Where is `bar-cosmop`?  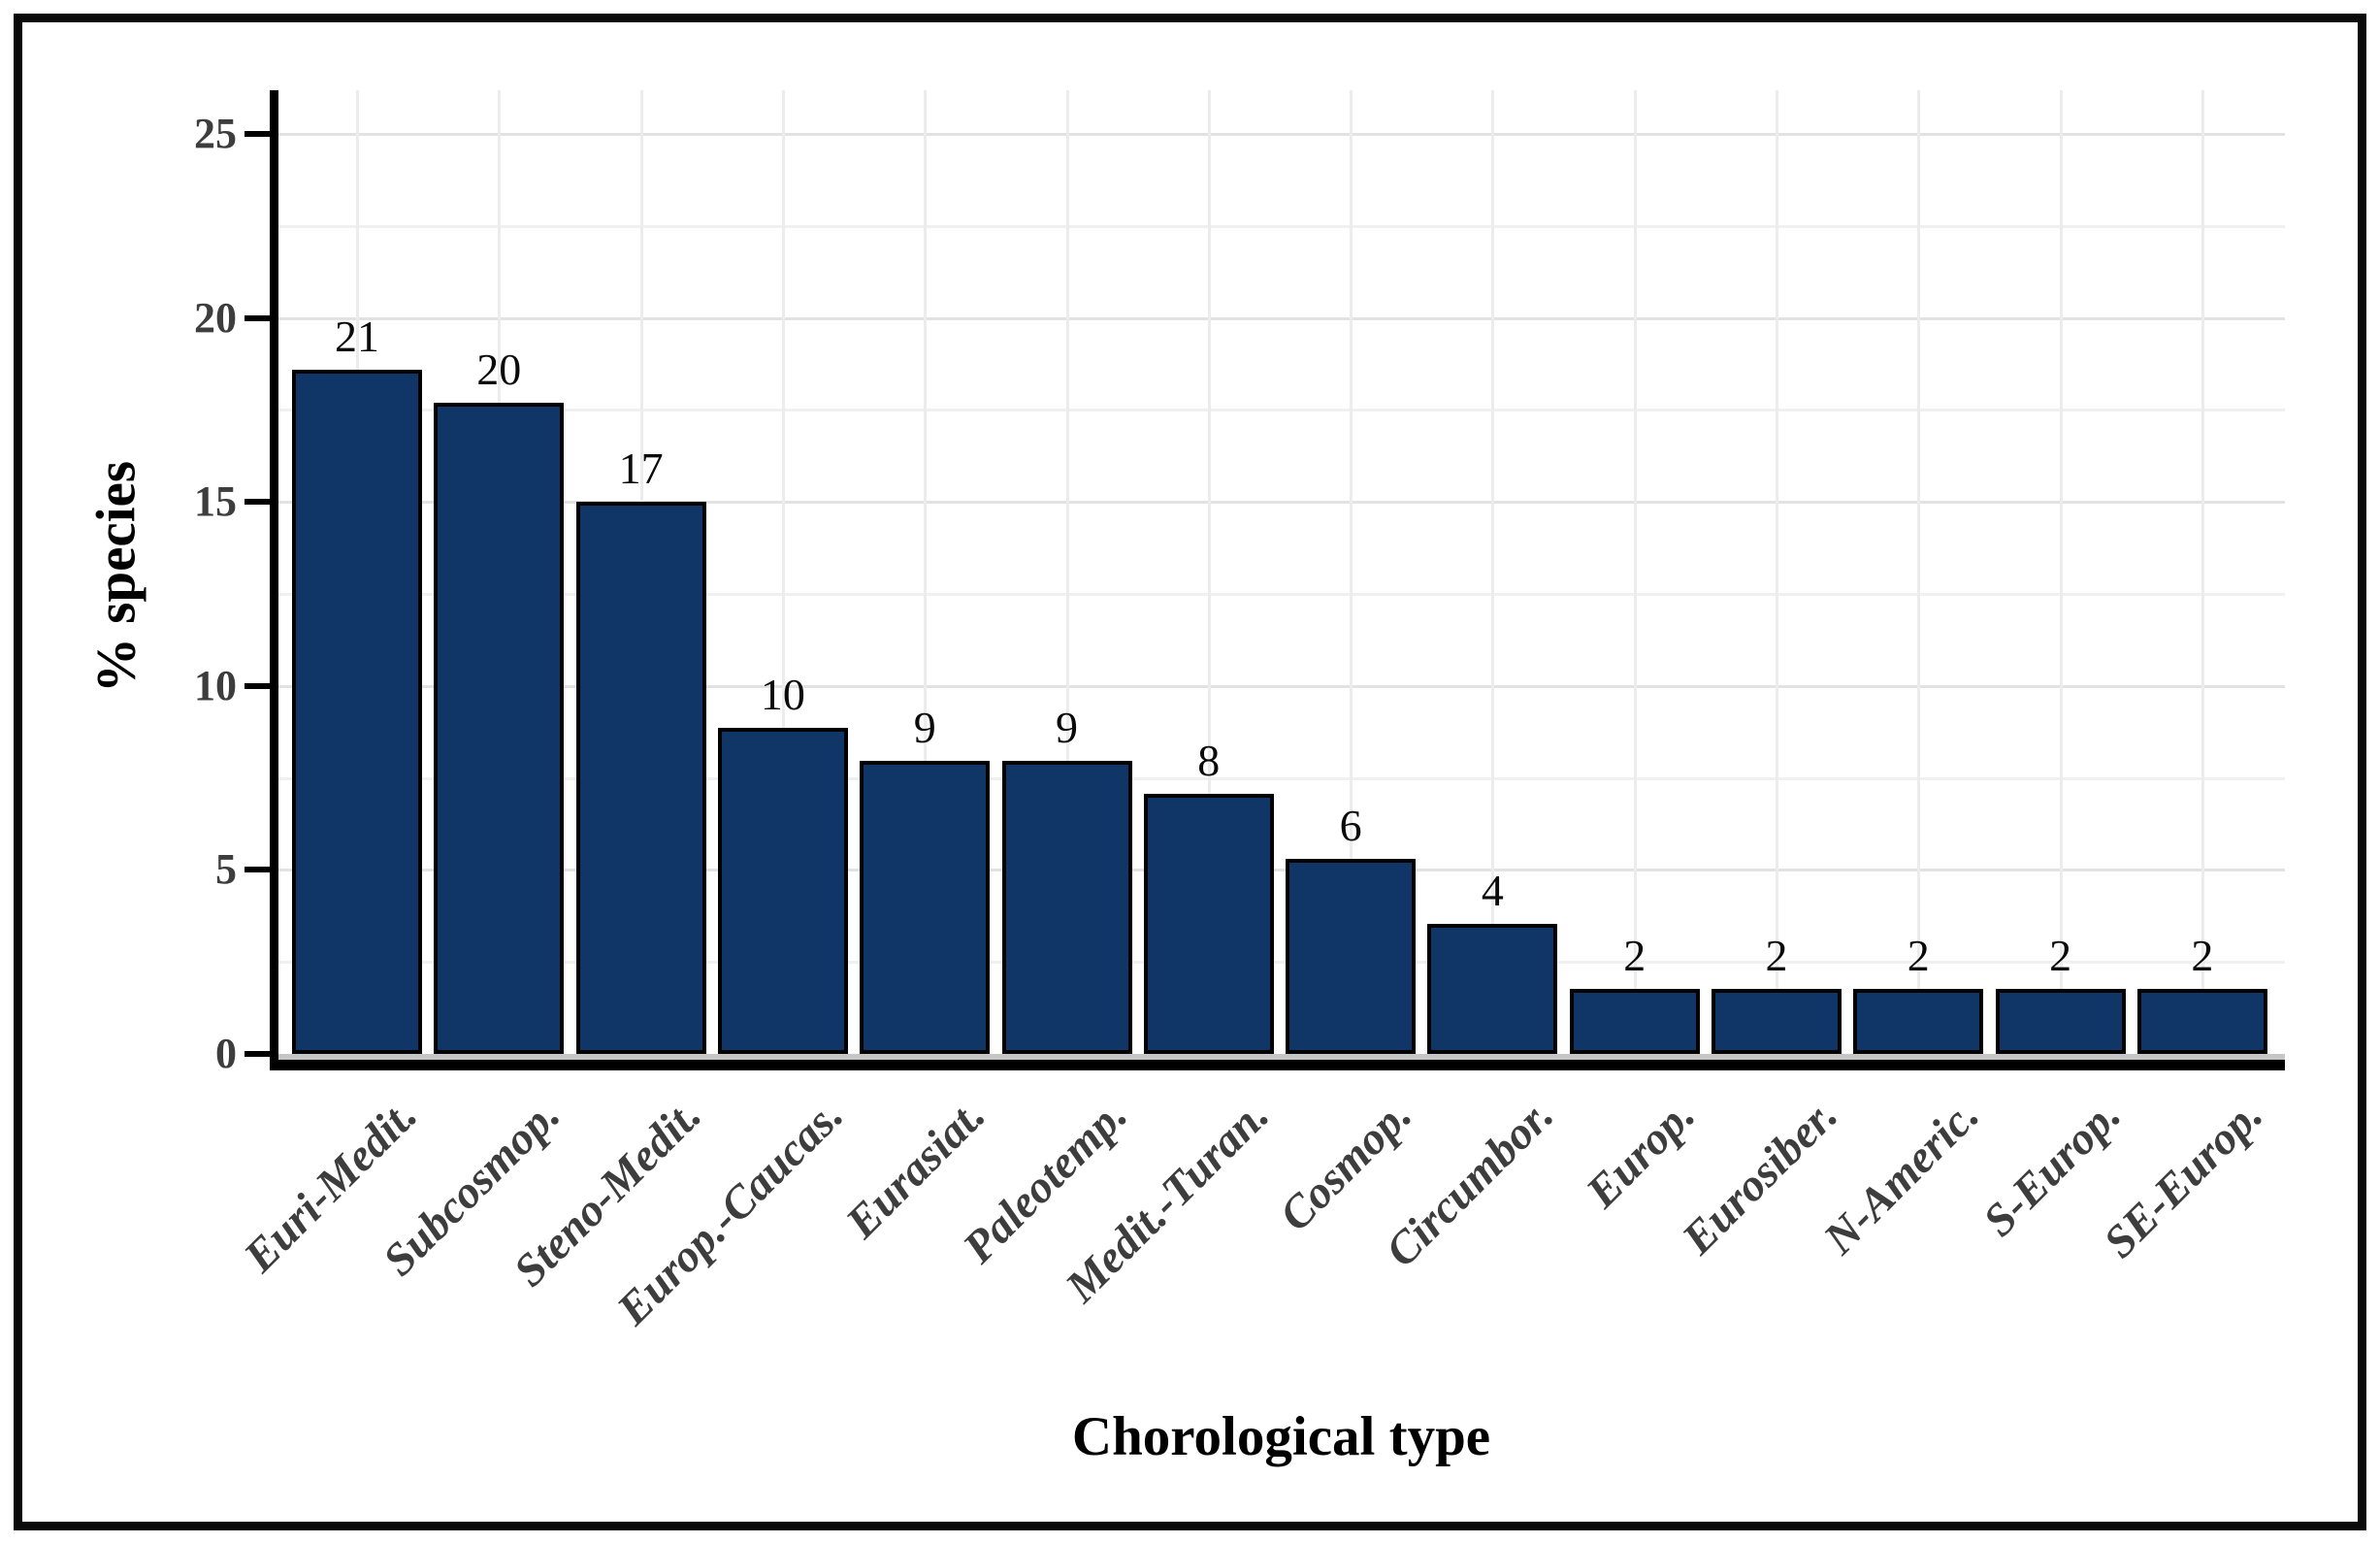 bar-cosmop is located at coordinates (1351, 957).